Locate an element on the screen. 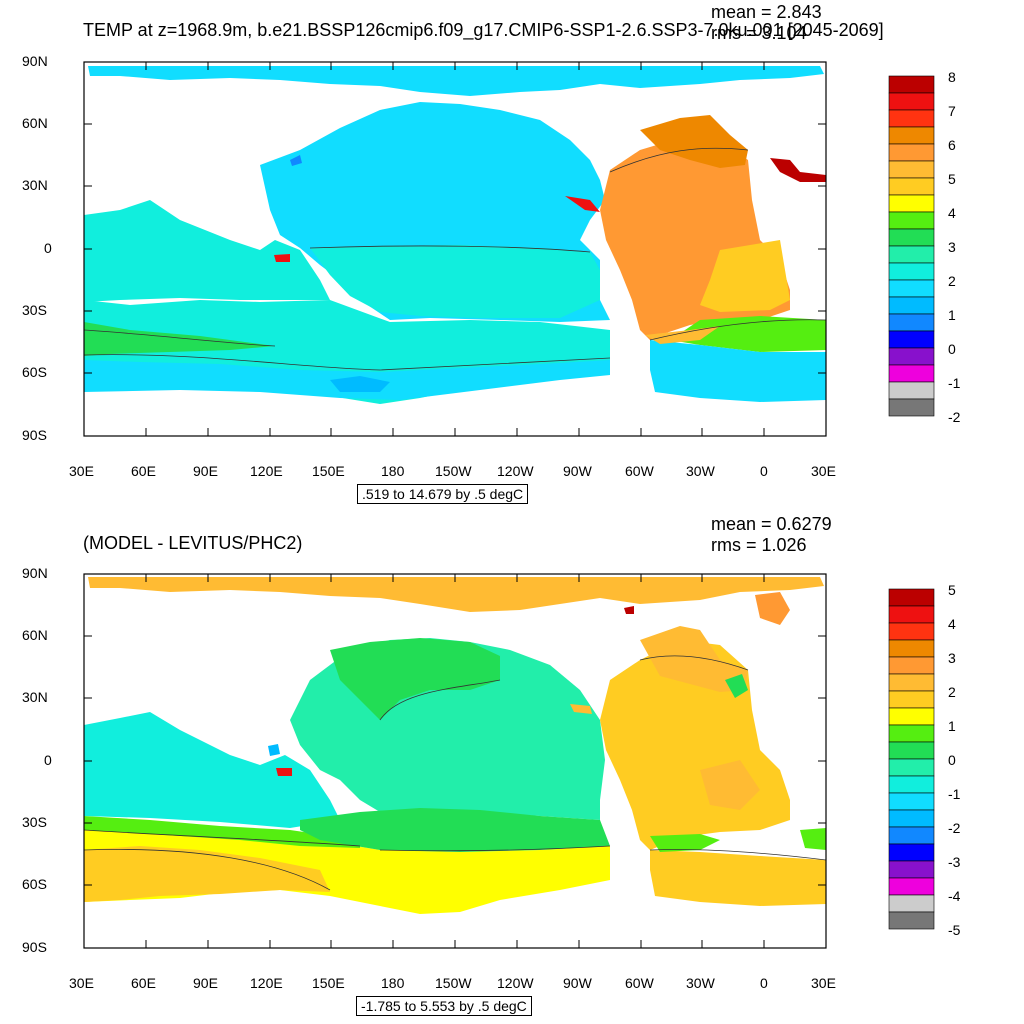  bottom-lat-label-60n: 60N is located at coordinates (35, 635).